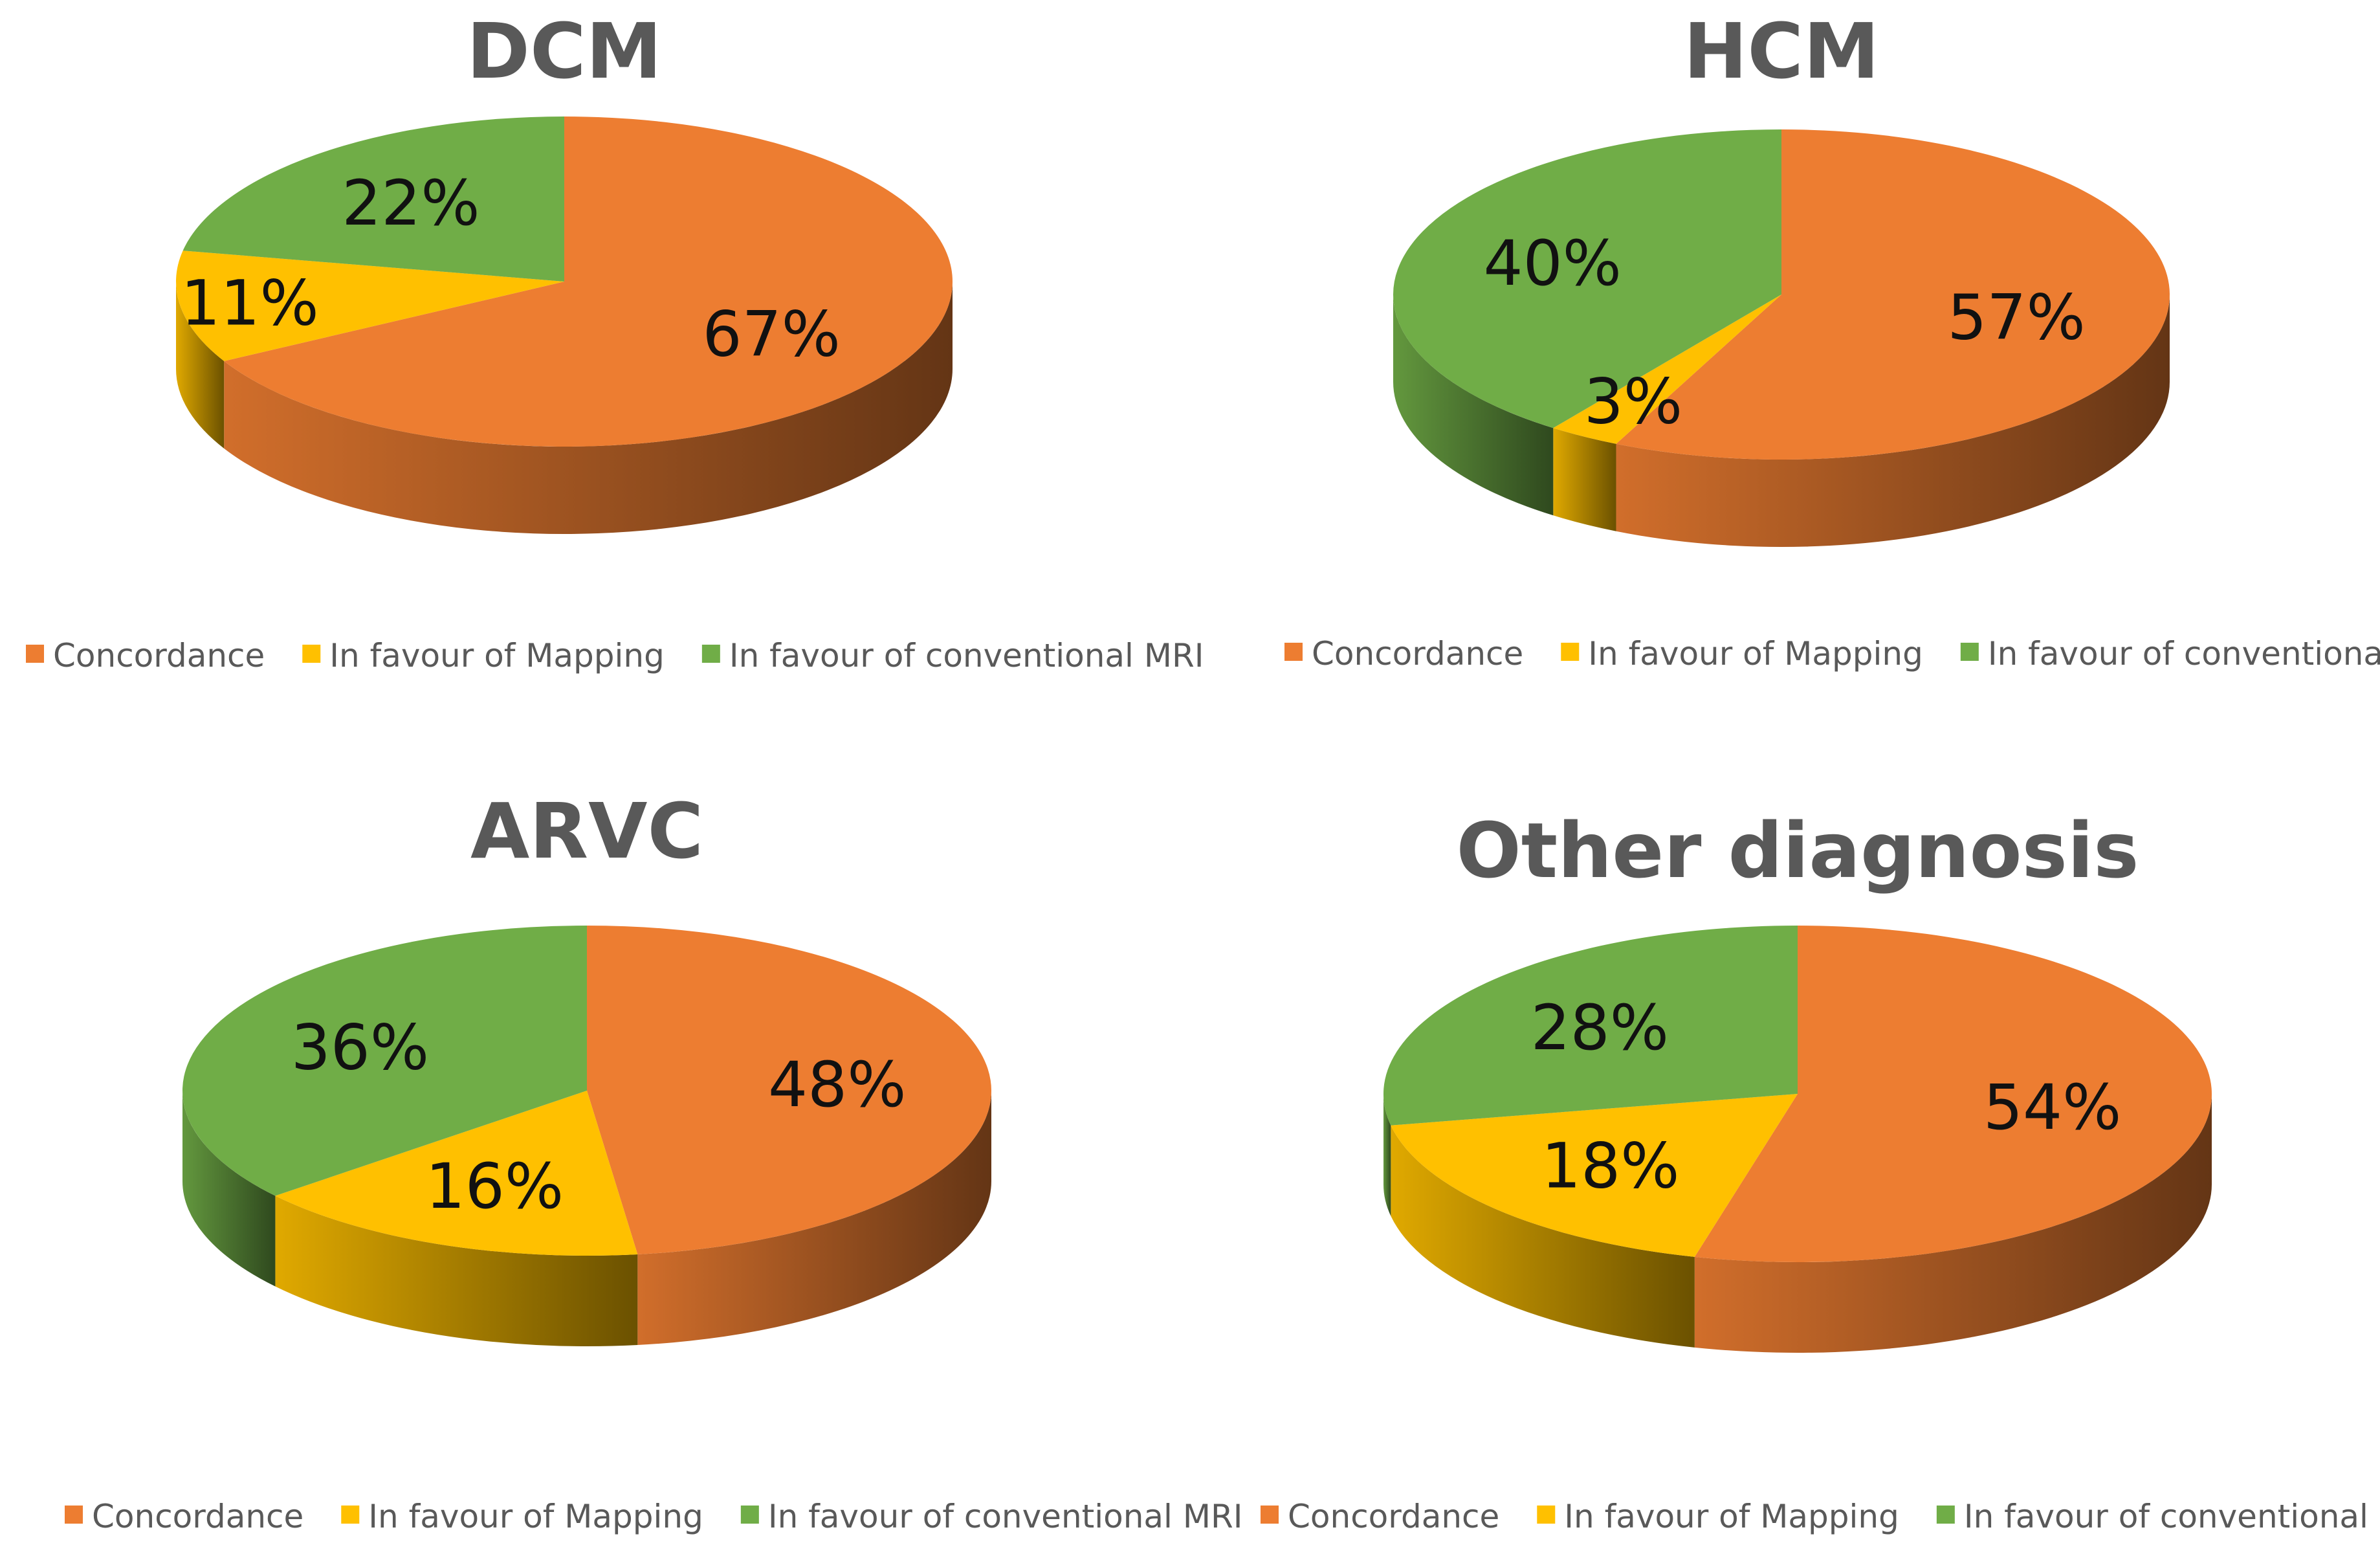 This screenshot has width=2380, height=1567. I want to click on arvc-label-mapping: 16%, so click(495, 1186).